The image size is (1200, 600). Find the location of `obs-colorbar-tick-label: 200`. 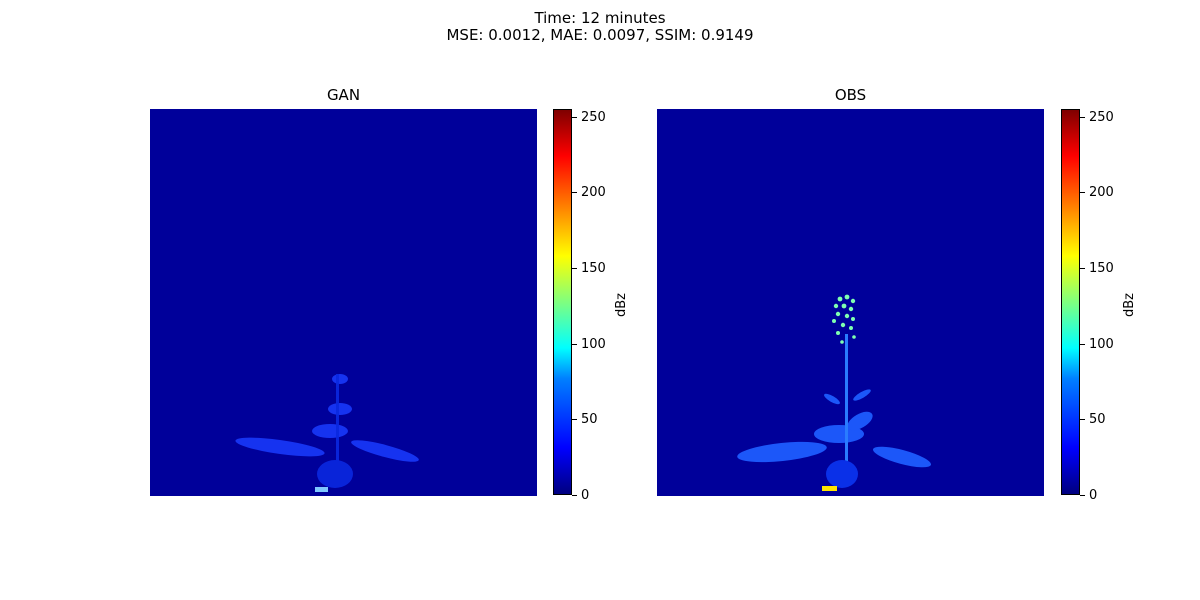

obs-colorbar-tick-label: 200 is located at coordinates (1101, 192).